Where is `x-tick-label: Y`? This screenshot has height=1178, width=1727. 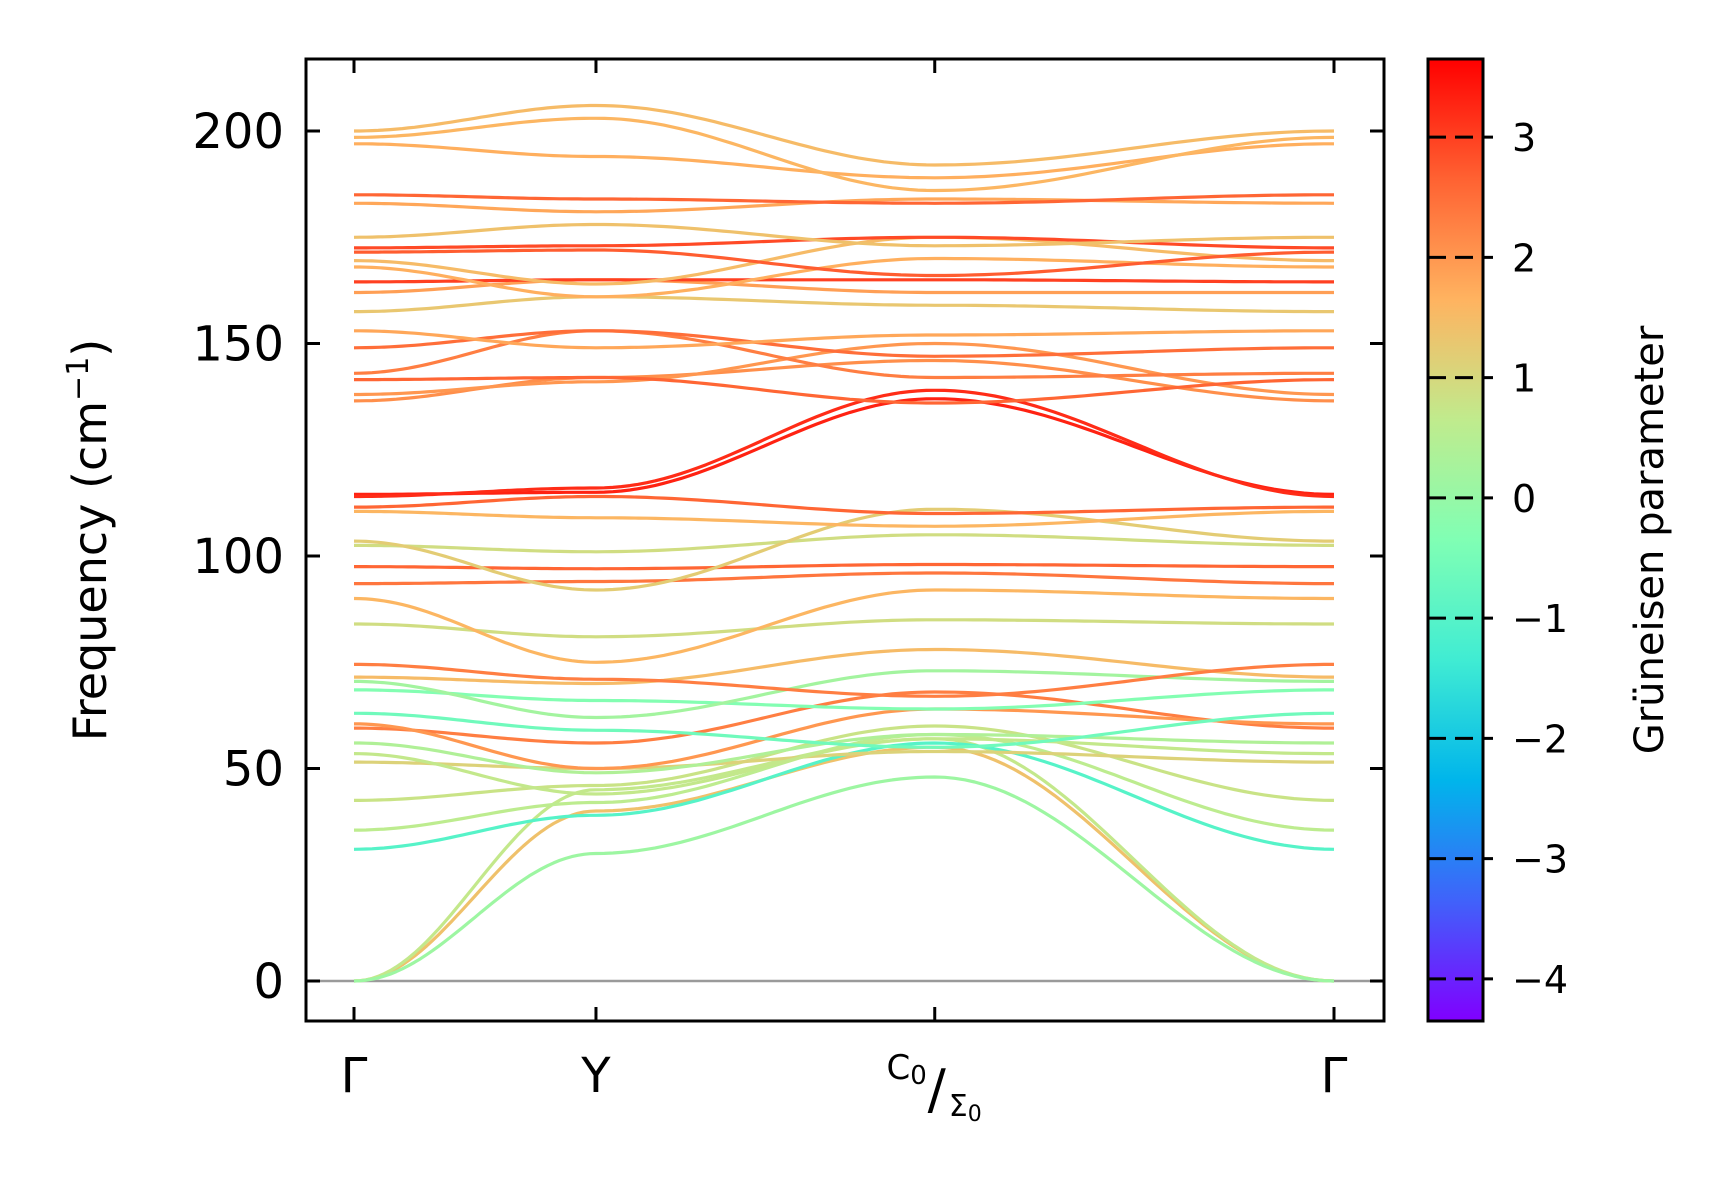
x-tick-label: Y is located at coordinates (595, 1076).